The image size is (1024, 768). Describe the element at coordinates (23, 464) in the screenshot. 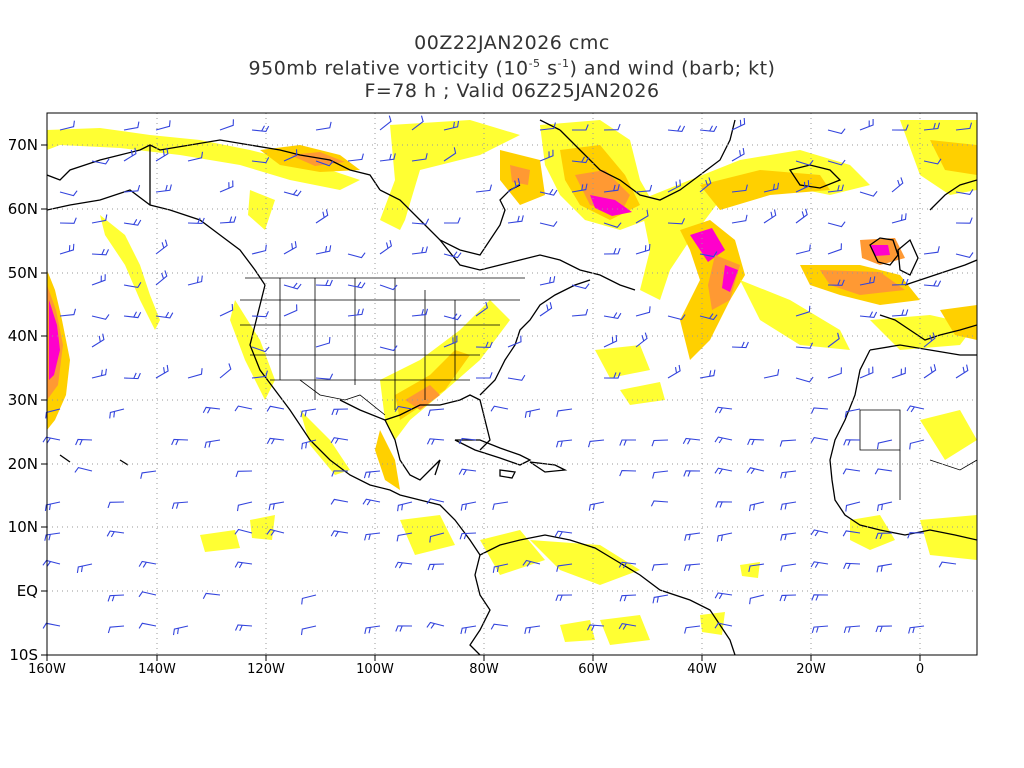

I see `lat-label-20n: 20N` at that location.